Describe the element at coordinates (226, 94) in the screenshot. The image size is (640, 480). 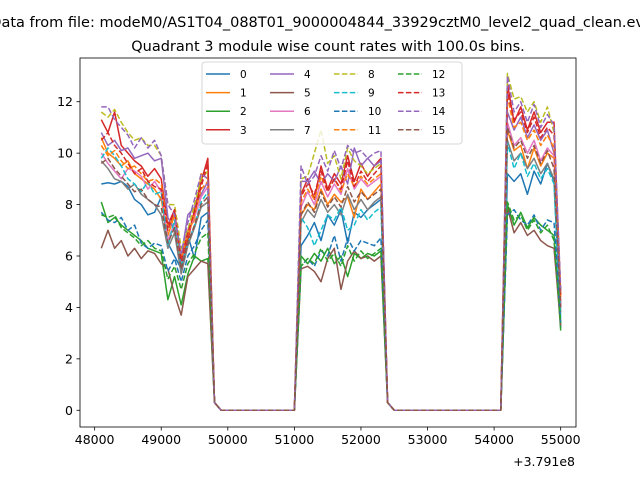
I see `legend-item-1: 1` at that location.